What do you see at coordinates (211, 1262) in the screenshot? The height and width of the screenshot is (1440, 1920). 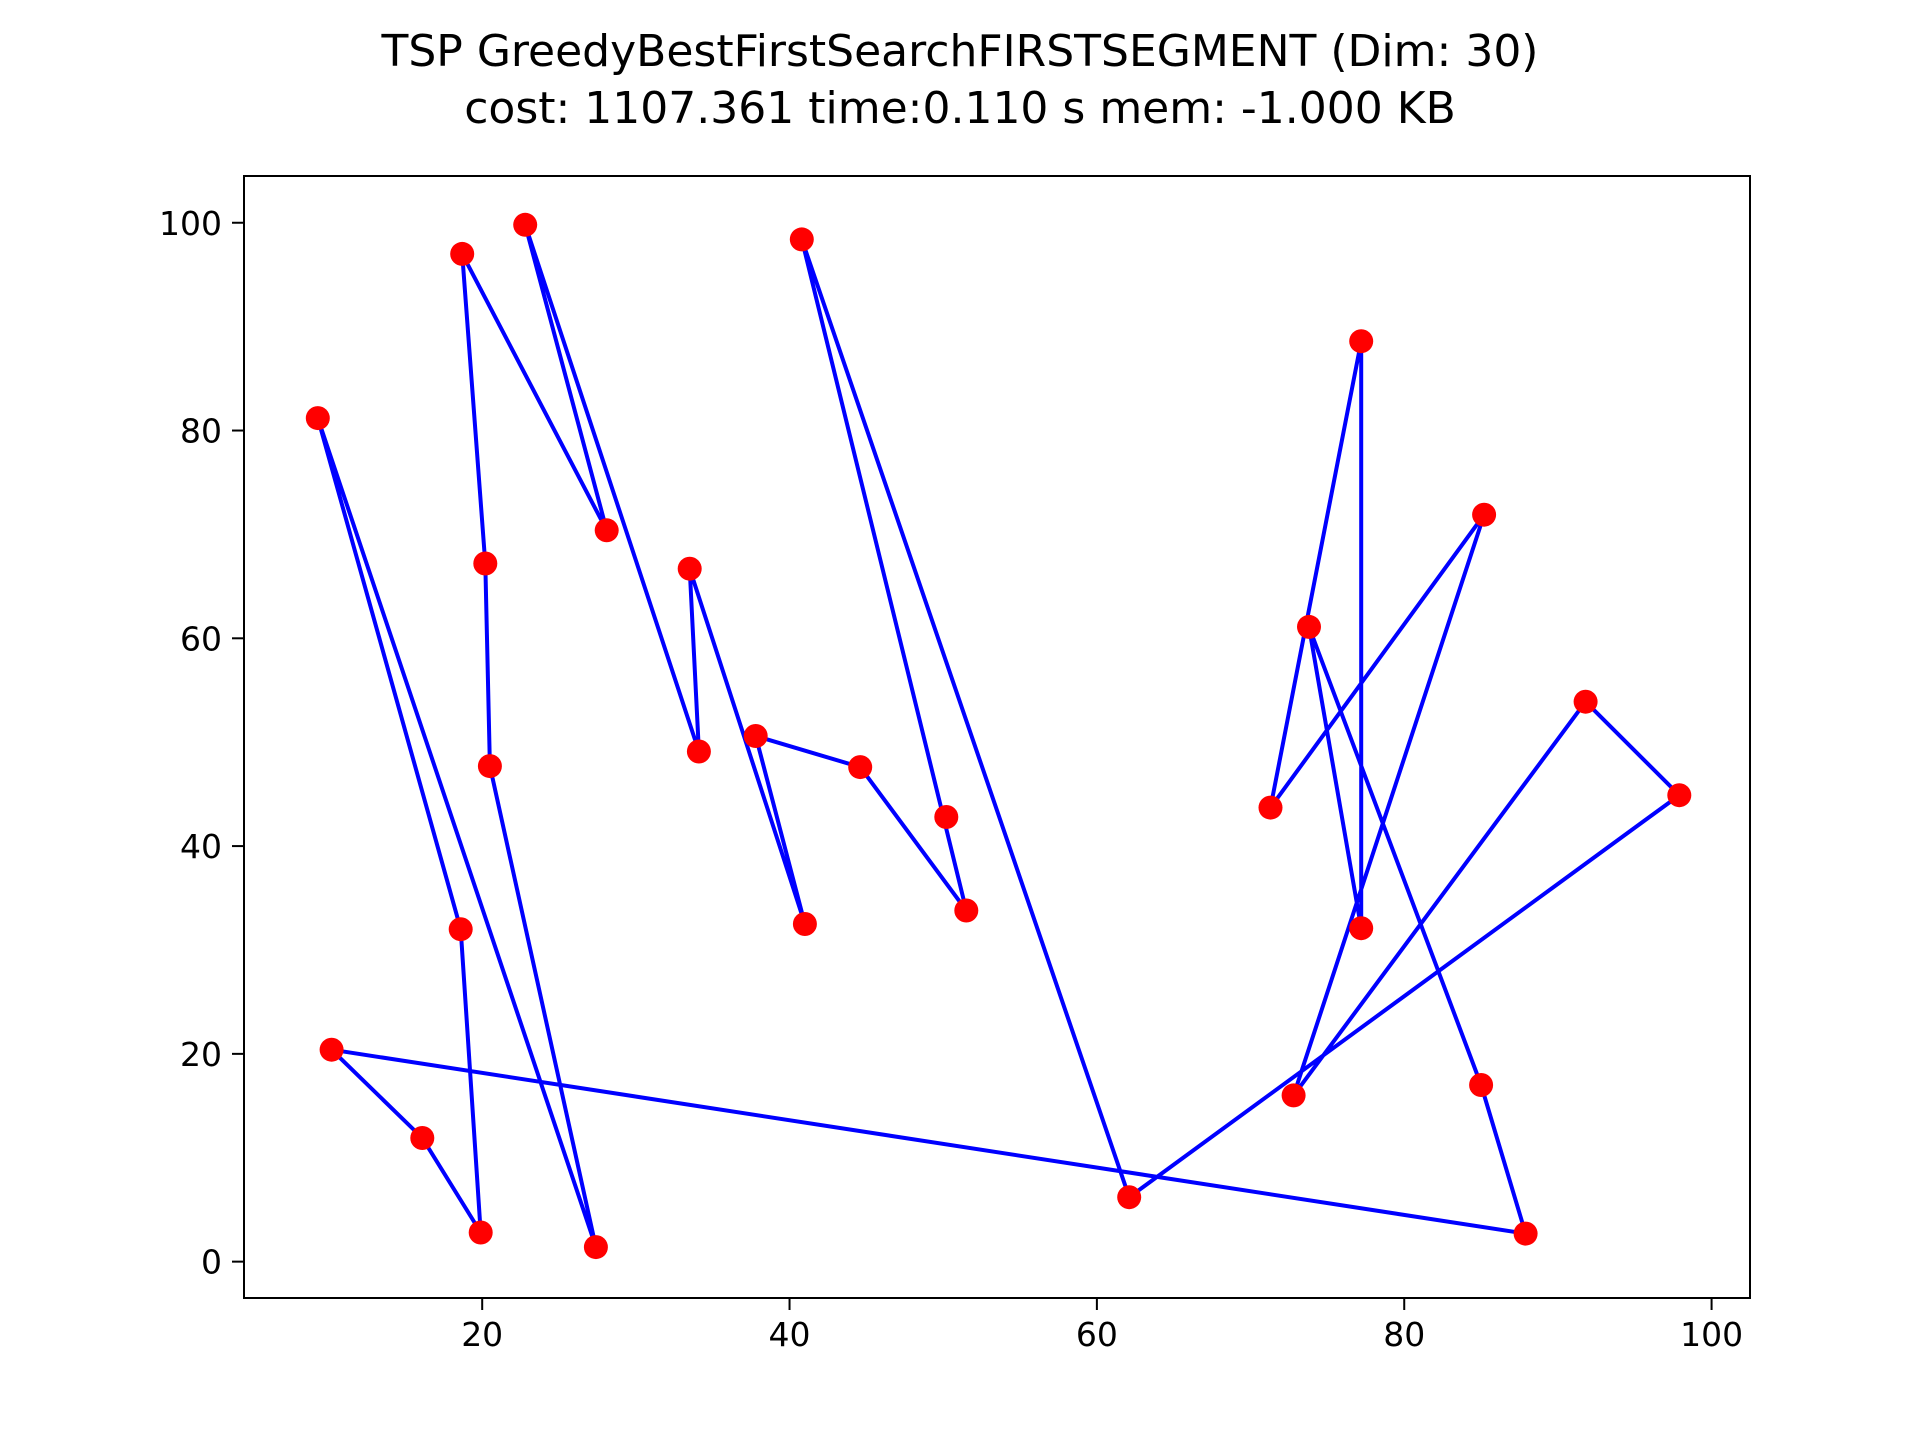 I see `y-tick-label: 0` at bounding box center [211, 1262].